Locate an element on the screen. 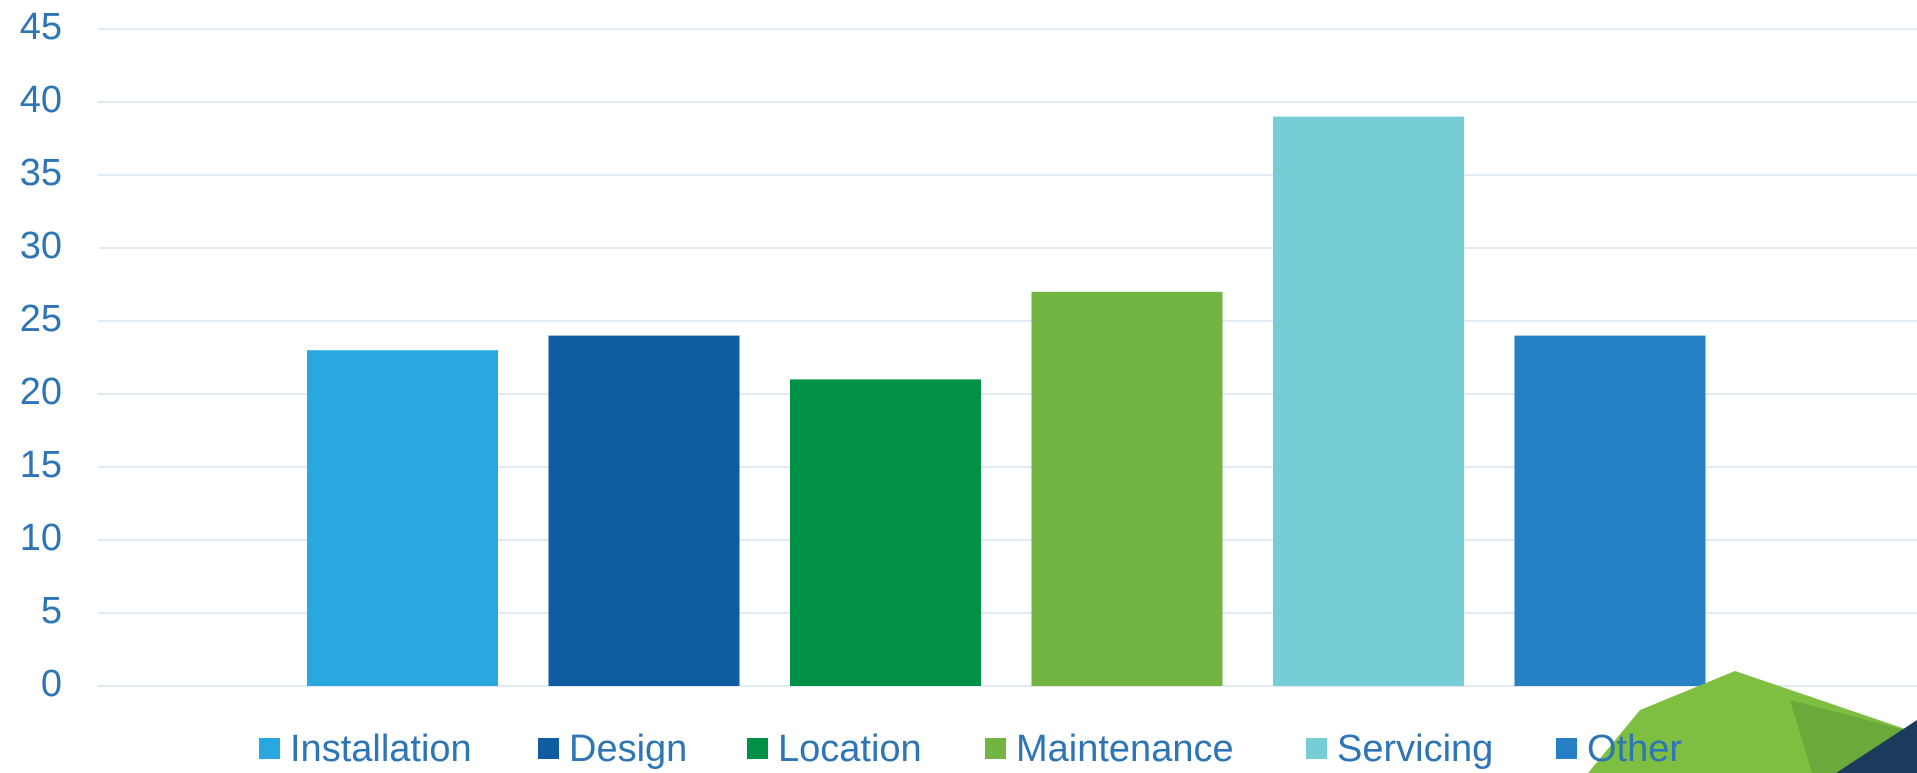 The image size is (1917, 773). y-tick-label: 20 is located at coordinates (41, 392).